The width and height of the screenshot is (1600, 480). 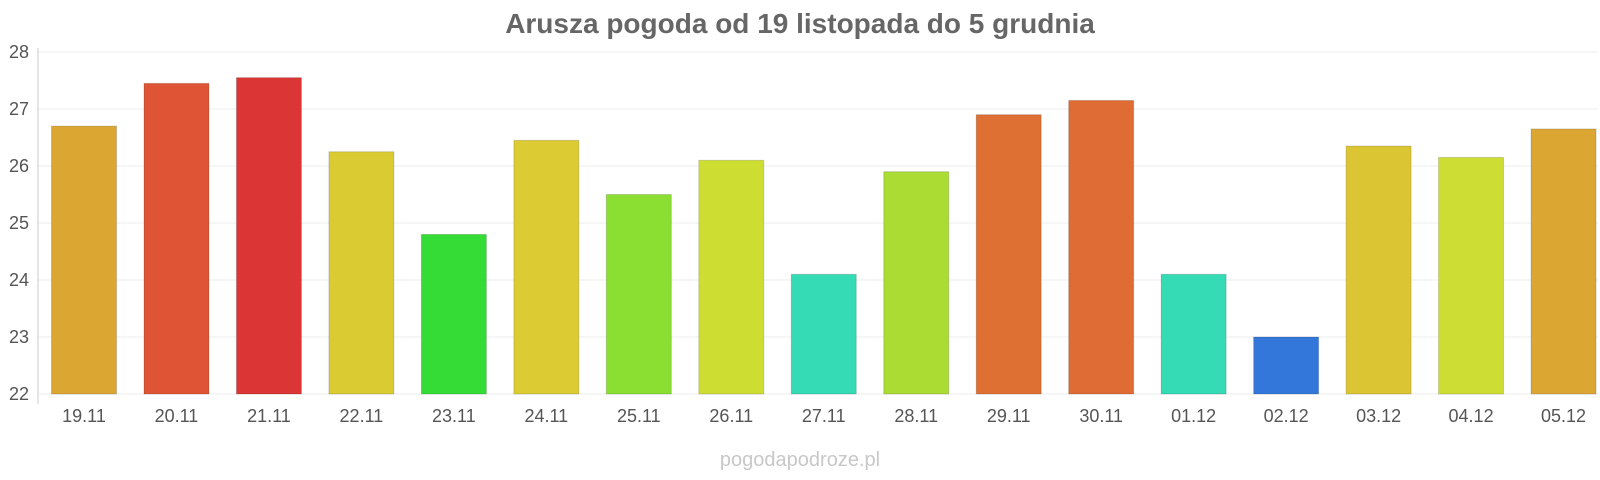 I want to click on x-tick-label: 23.11, so click(x=454, y=416).